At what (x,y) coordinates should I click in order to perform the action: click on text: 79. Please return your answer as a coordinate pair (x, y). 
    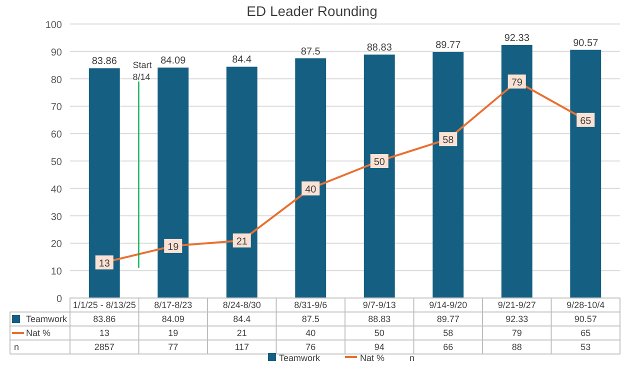
    Looking at the image, I should click on (516, 83).